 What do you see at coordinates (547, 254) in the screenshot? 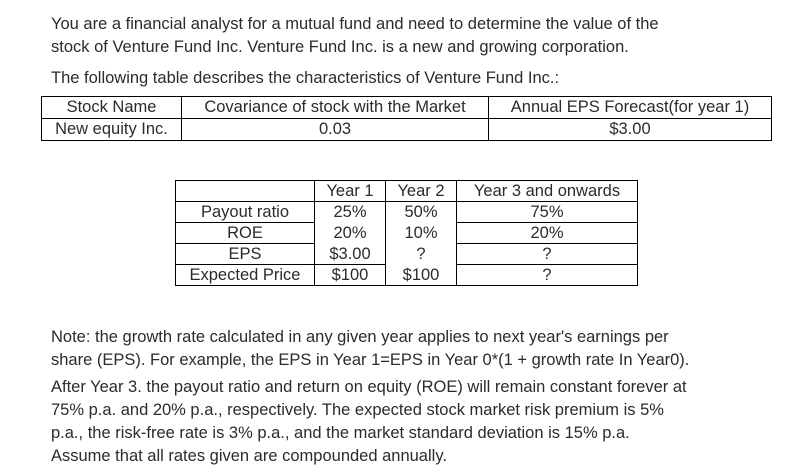
I see `cell-eps-y3: ?` at bounding box center [547, 254].